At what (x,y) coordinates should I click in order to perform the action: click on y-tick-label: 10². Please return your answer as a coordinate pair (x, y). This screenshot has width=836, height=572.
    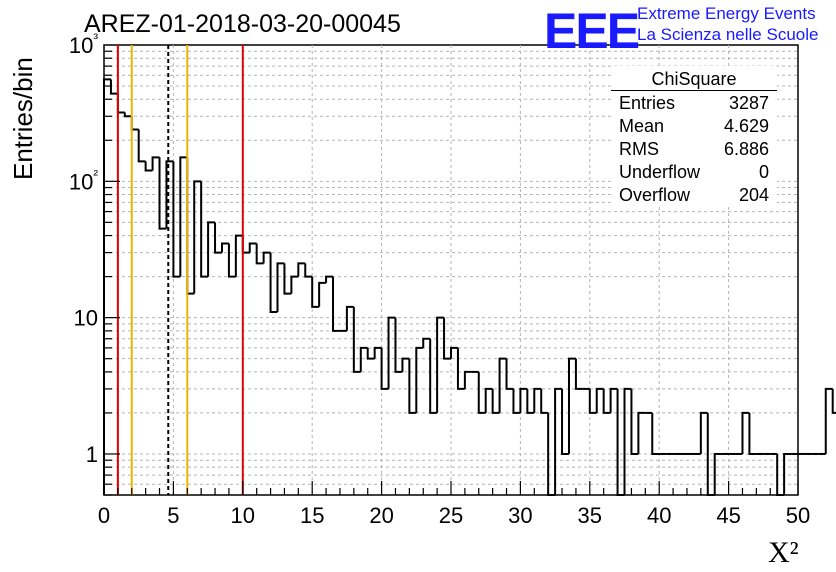
    Looking at the image, I should click on (83, 180).